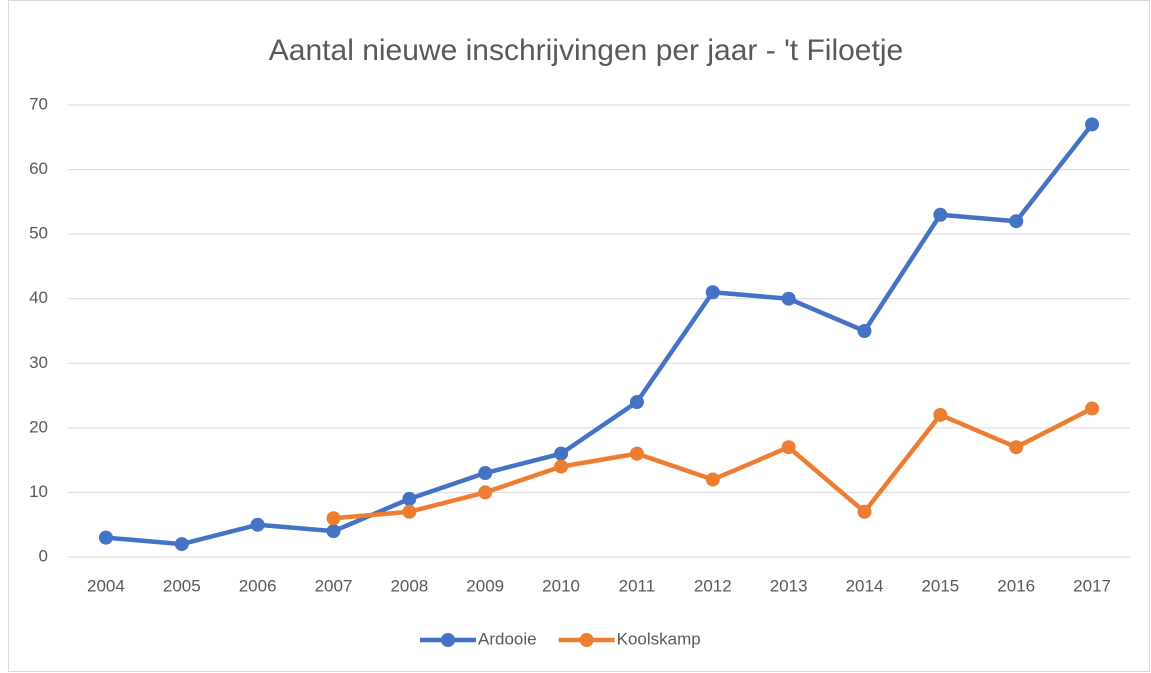 The height and width of the screenshot is (673, 1151). Describe the element at coordinates (38, 168) in the screenshot. I see `y-tick-label: 60` at that location.